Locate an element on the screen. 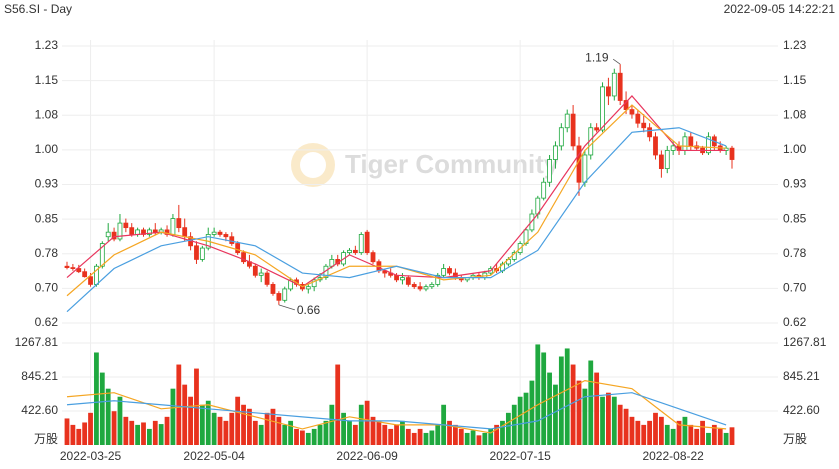 The height and width of the screenshot is (469, 839). x-tick-label: 2022-03-25 is located at coordinates (91, 456).